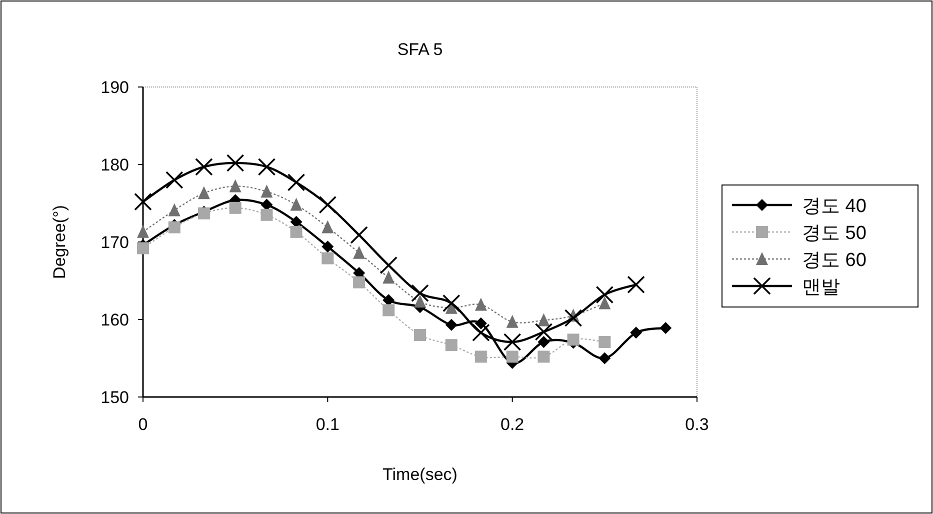 The image size is (933, 514). I want to click on x-tick-label: 0.3, so click(697, 424).